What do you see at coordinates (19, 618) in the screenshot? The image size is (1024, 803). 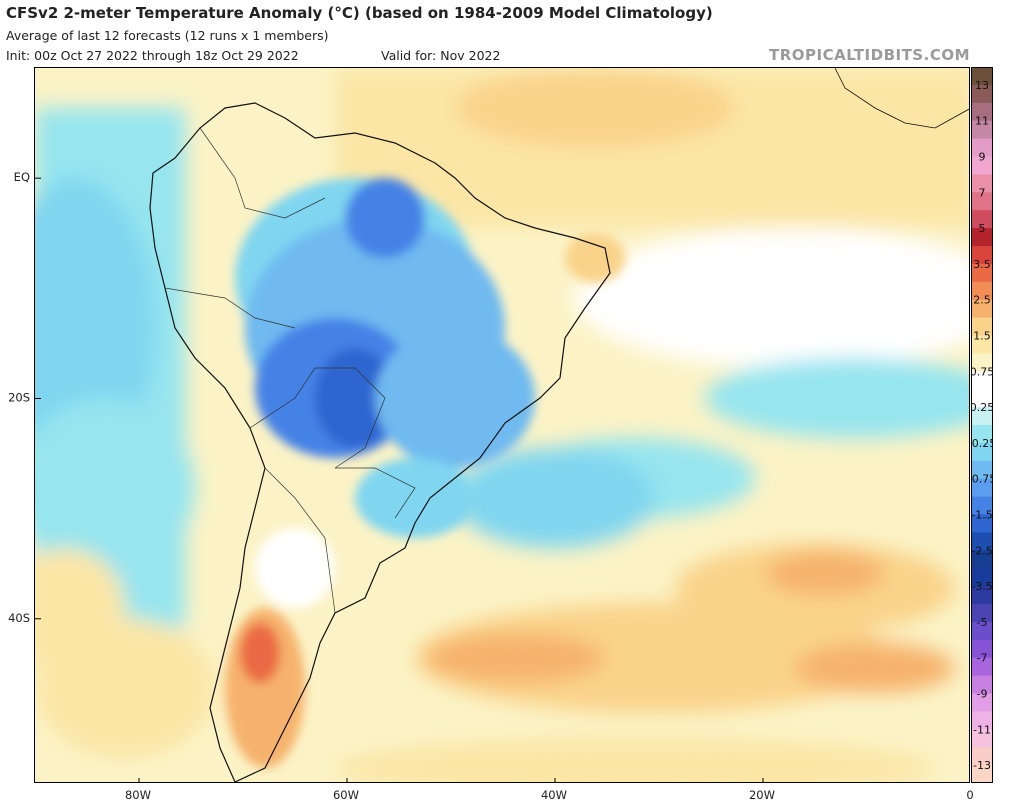 I see `y-tick-label: 40S` at bounding box center [19, 618].